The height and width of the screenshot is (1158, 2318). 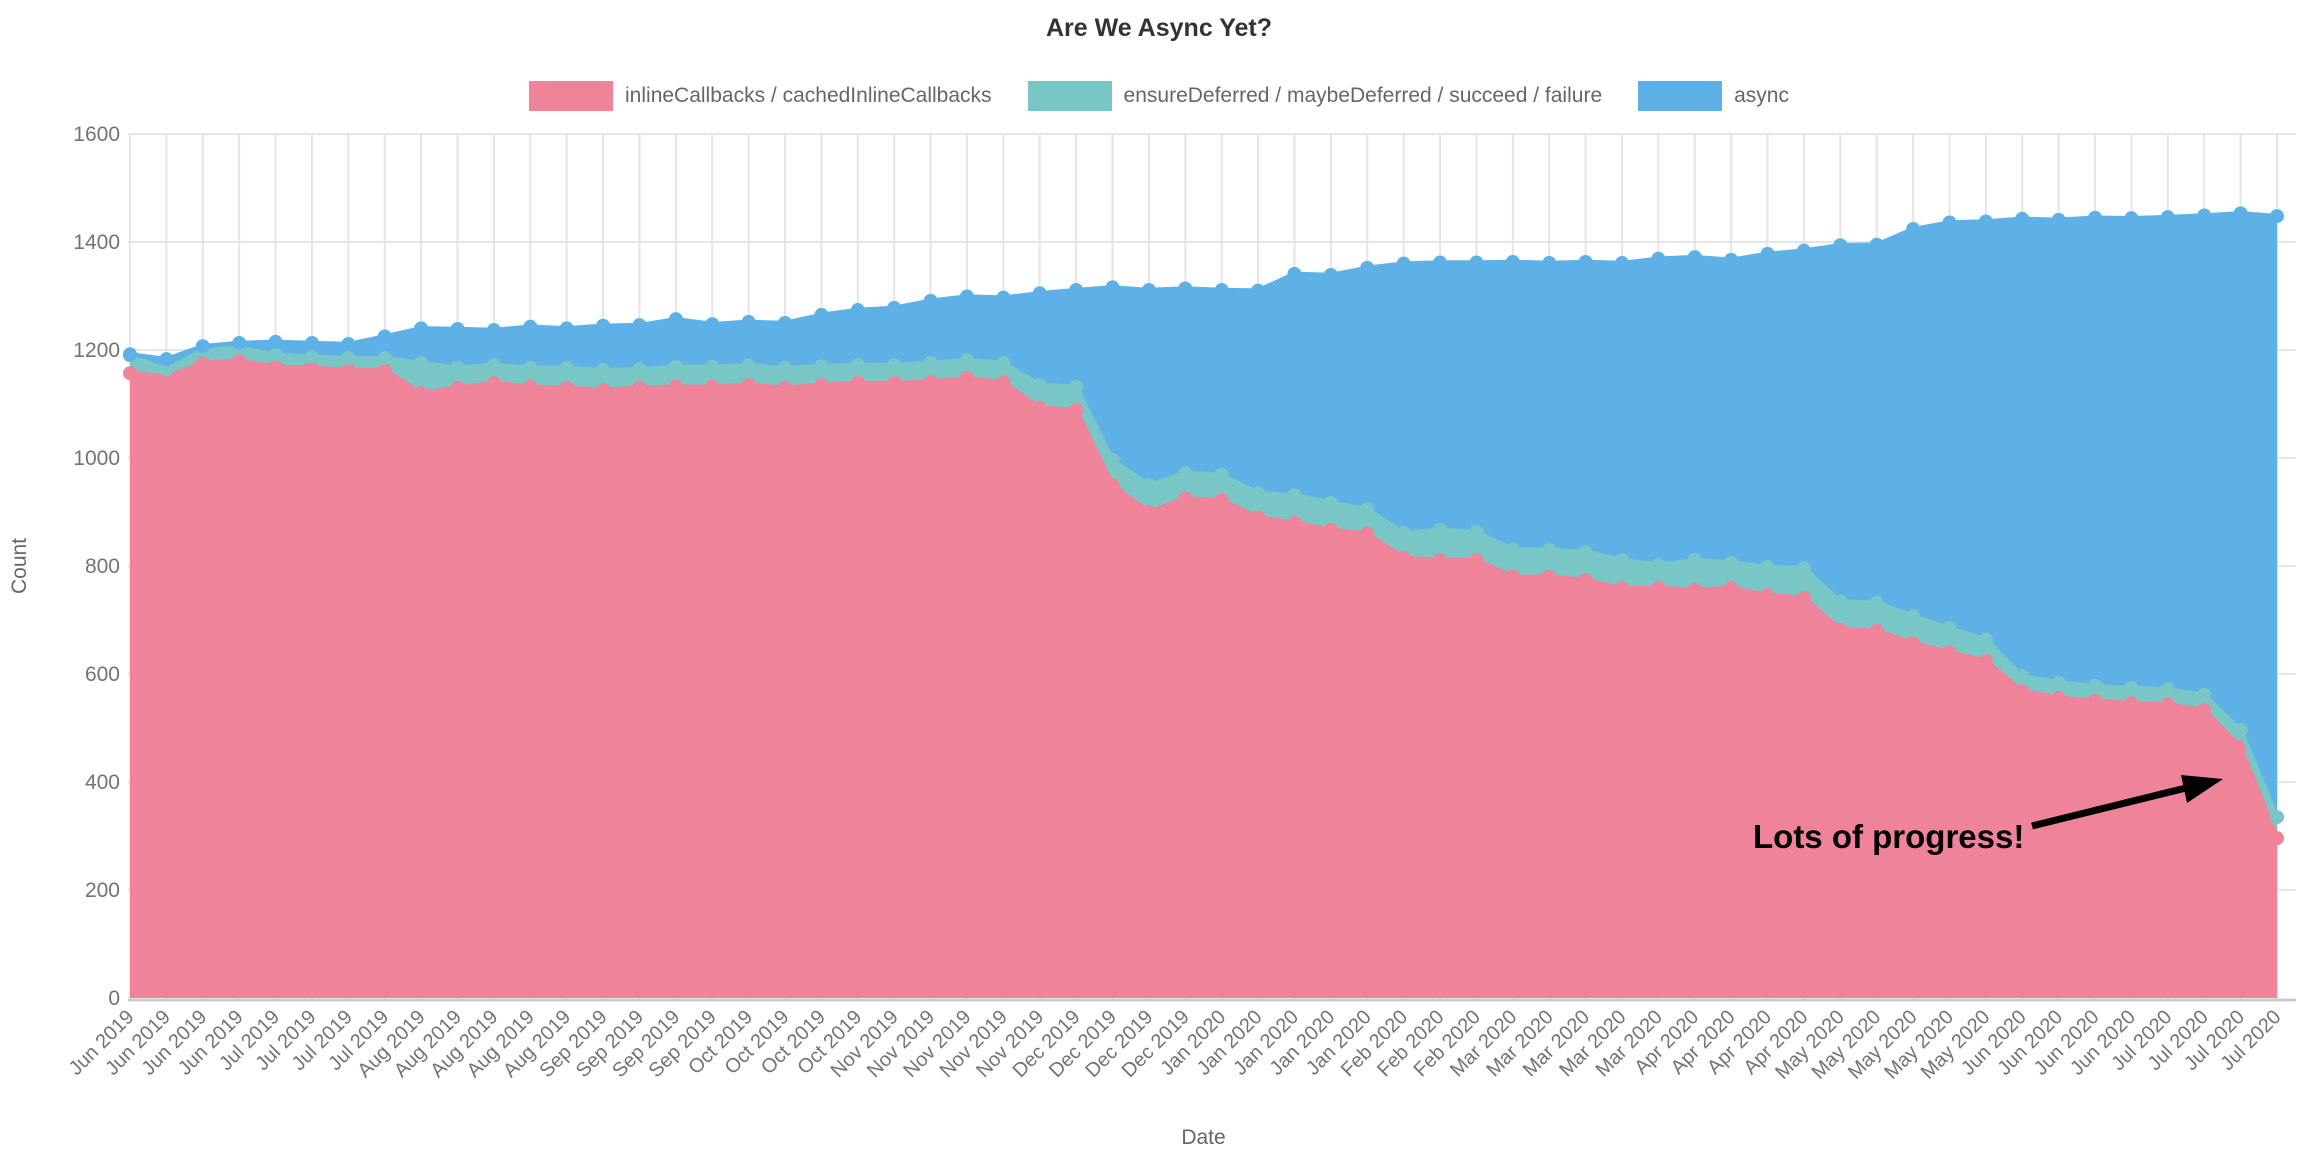 I want to click on svg-text: 600, so click(x=102, y=674).